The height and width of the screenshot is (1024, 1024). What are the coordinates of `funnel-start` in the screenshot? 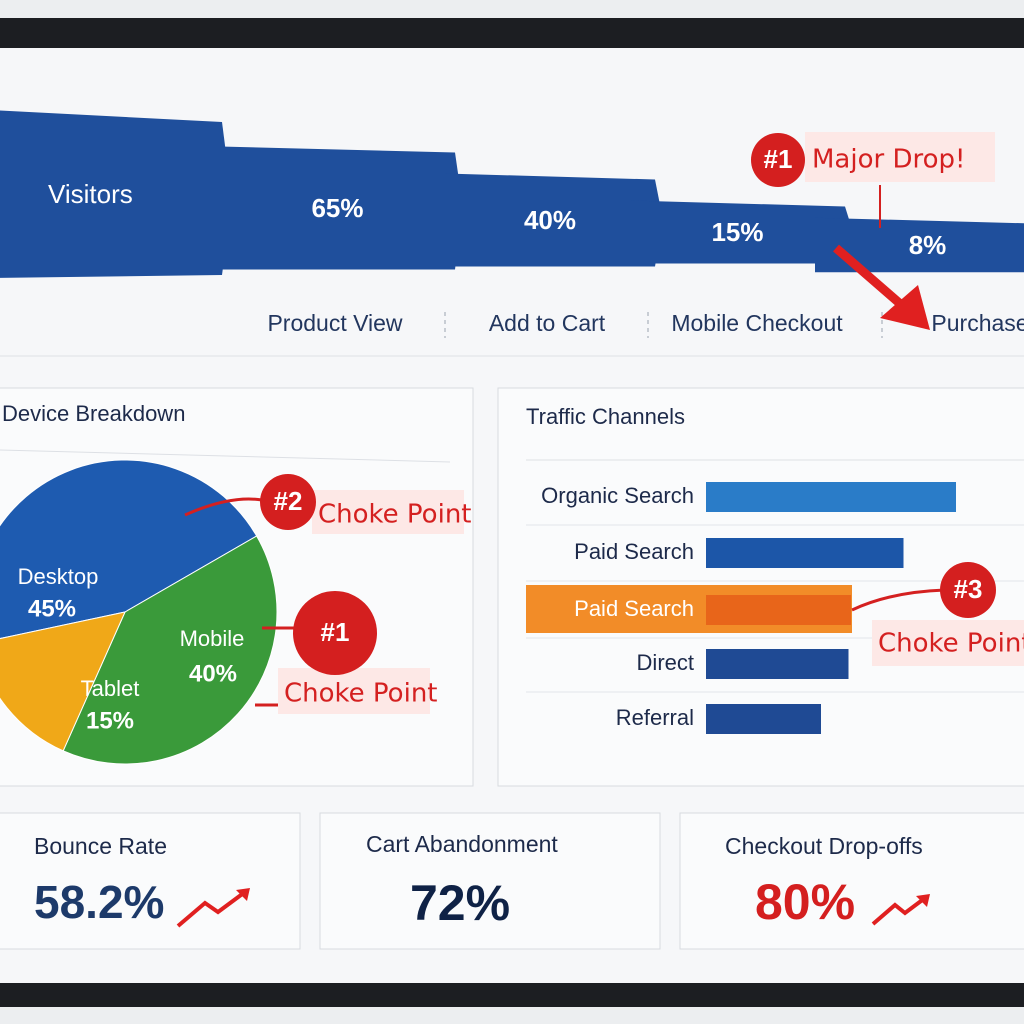 It's located at (116, 194).